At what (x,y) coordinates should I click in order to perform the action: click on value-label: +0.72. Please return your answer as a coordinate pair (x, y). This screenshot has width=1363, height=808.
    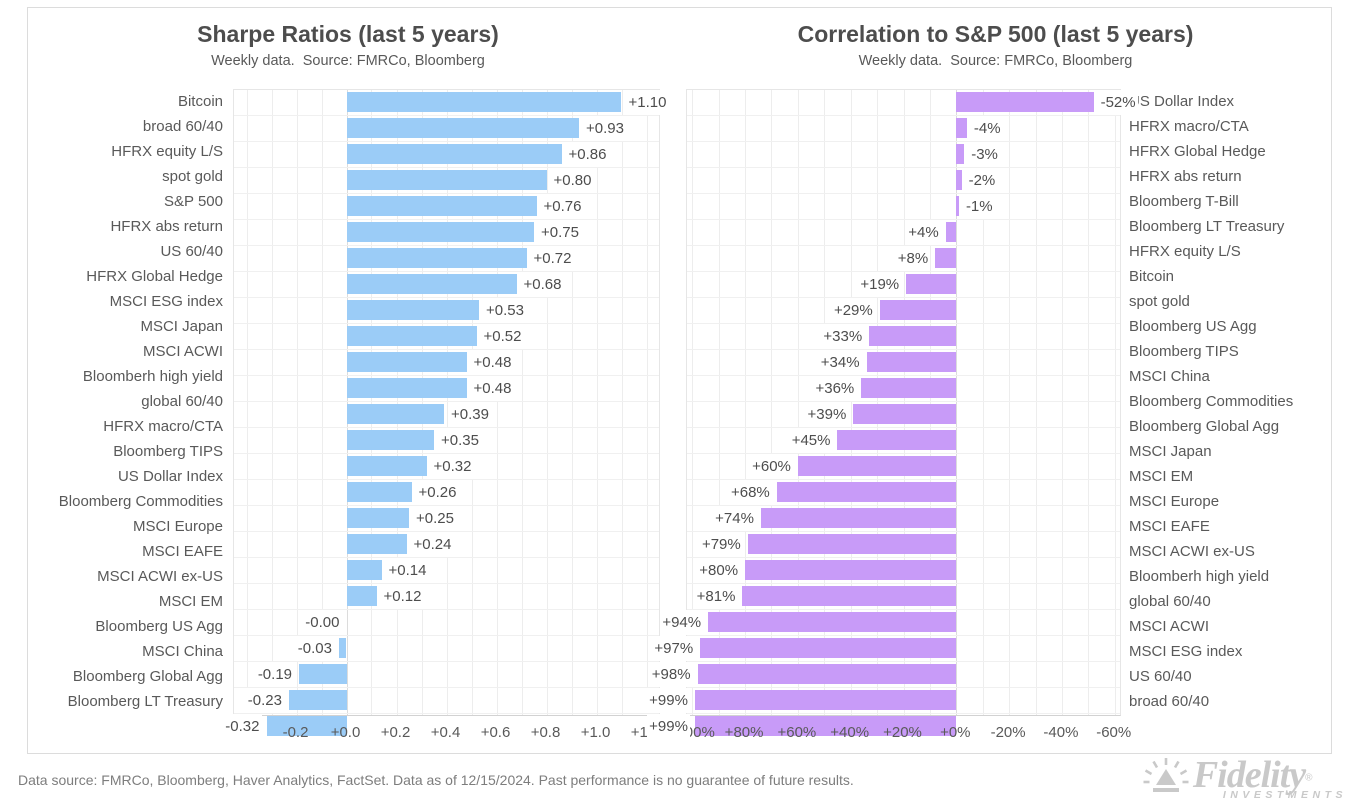
    Looking at the image, I should click on (552, 258).